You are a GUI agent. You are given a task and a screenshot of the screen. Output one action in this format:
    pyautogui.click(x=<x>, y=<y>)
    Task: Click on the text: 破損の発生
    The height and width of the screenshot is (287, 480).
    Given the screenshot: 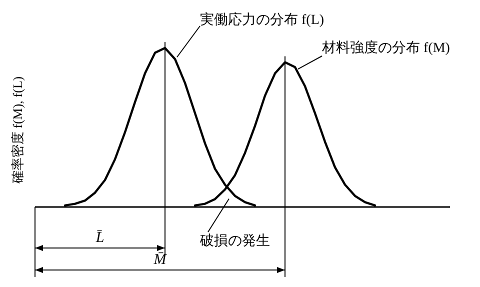 What is the action you would take?
    pyautogui.click(x=234, y=241)
    